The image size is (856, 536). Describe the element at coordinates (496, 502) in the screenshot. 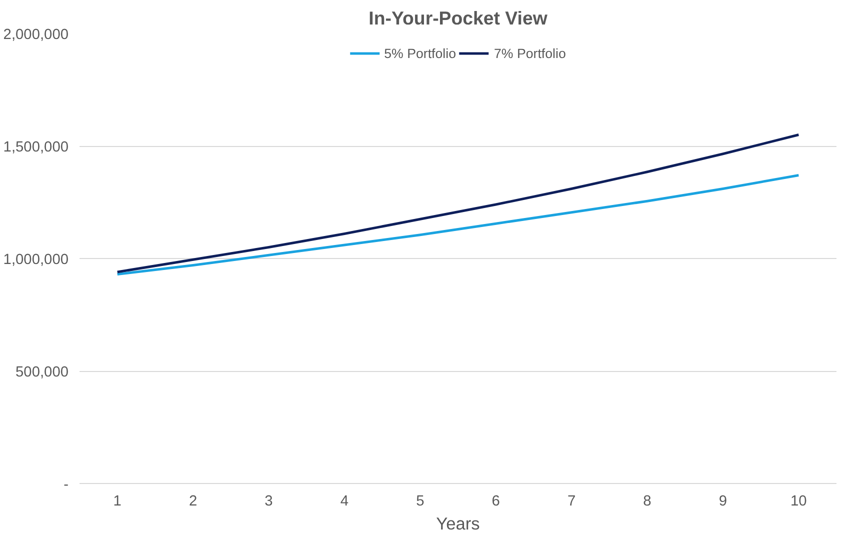

I see `x-tick-label: 6` at that location.